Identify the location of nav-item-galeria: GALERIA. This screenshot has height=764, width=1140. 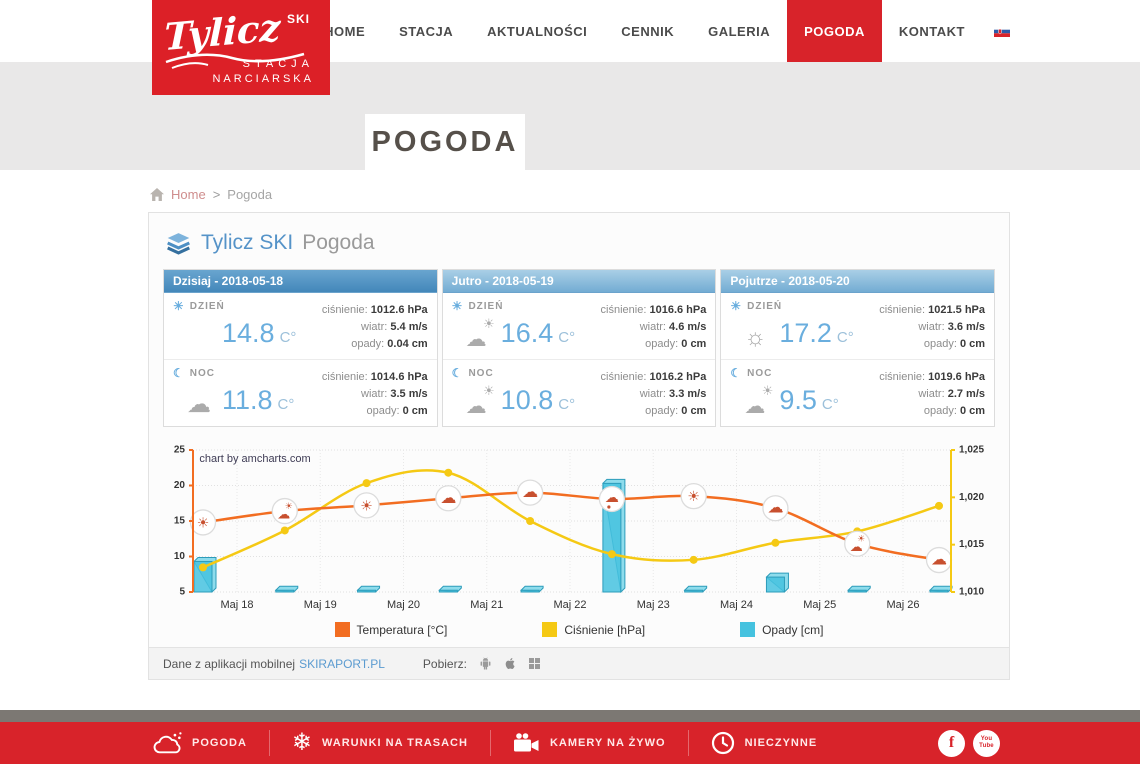
(739, 31).